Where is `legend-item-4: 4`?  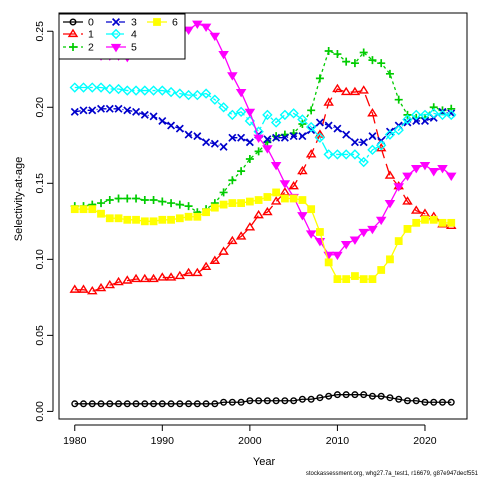
legend-item-4: 4 is located at coordinates (121, 35).